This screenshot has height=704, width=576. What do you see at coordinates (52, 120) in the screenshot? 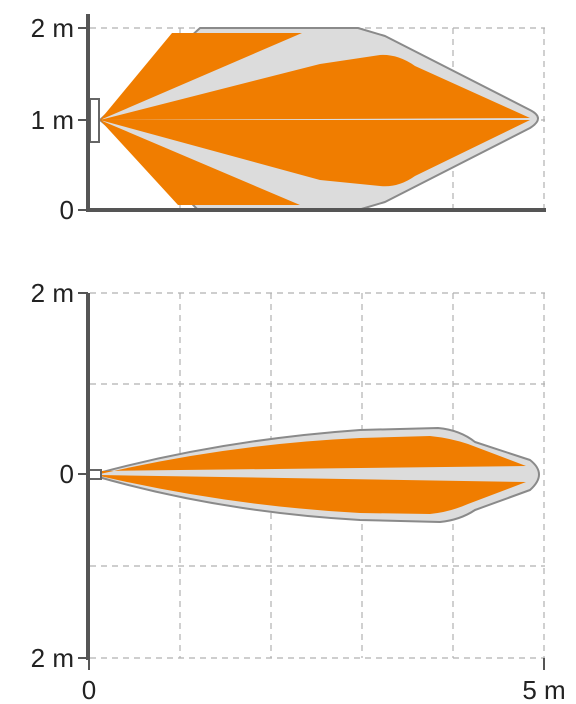
I see `top-view-y-tick-1m: 1 m` at bounding box center [52, 120].